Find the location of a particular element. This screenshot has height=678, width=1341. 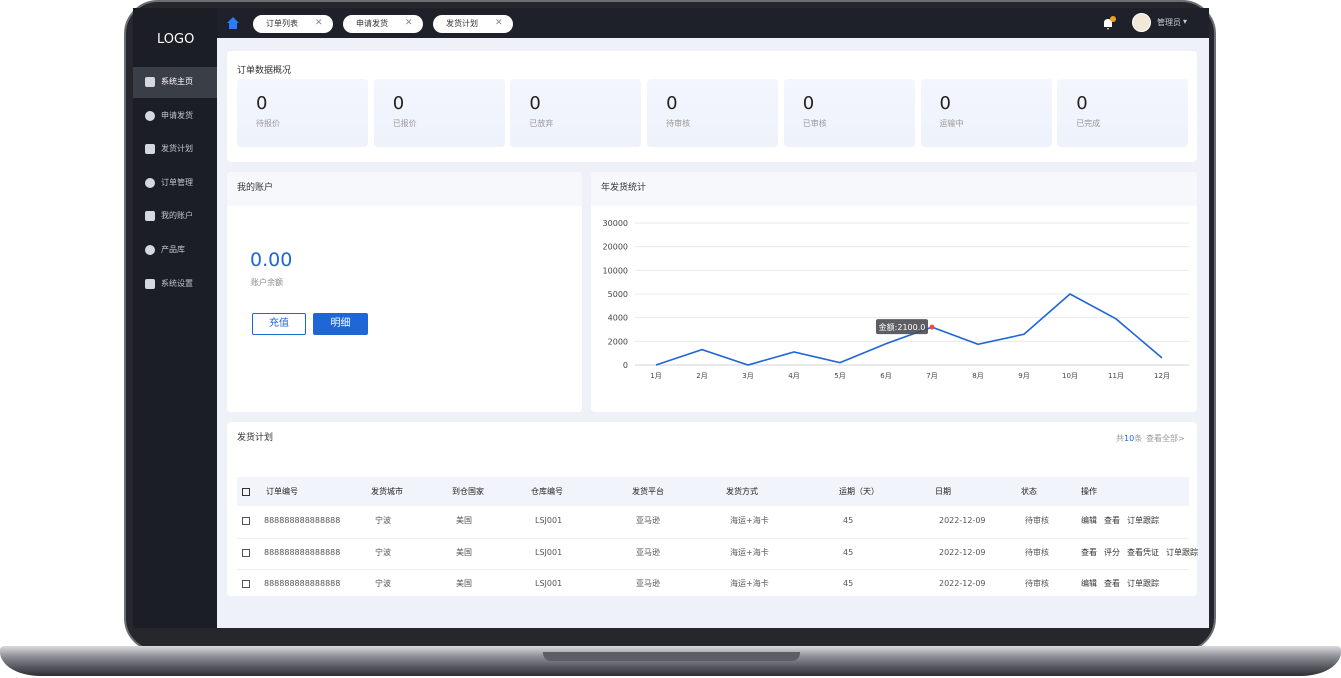

table-cell: 海运+海卡 is located at coordinates (749, 552).